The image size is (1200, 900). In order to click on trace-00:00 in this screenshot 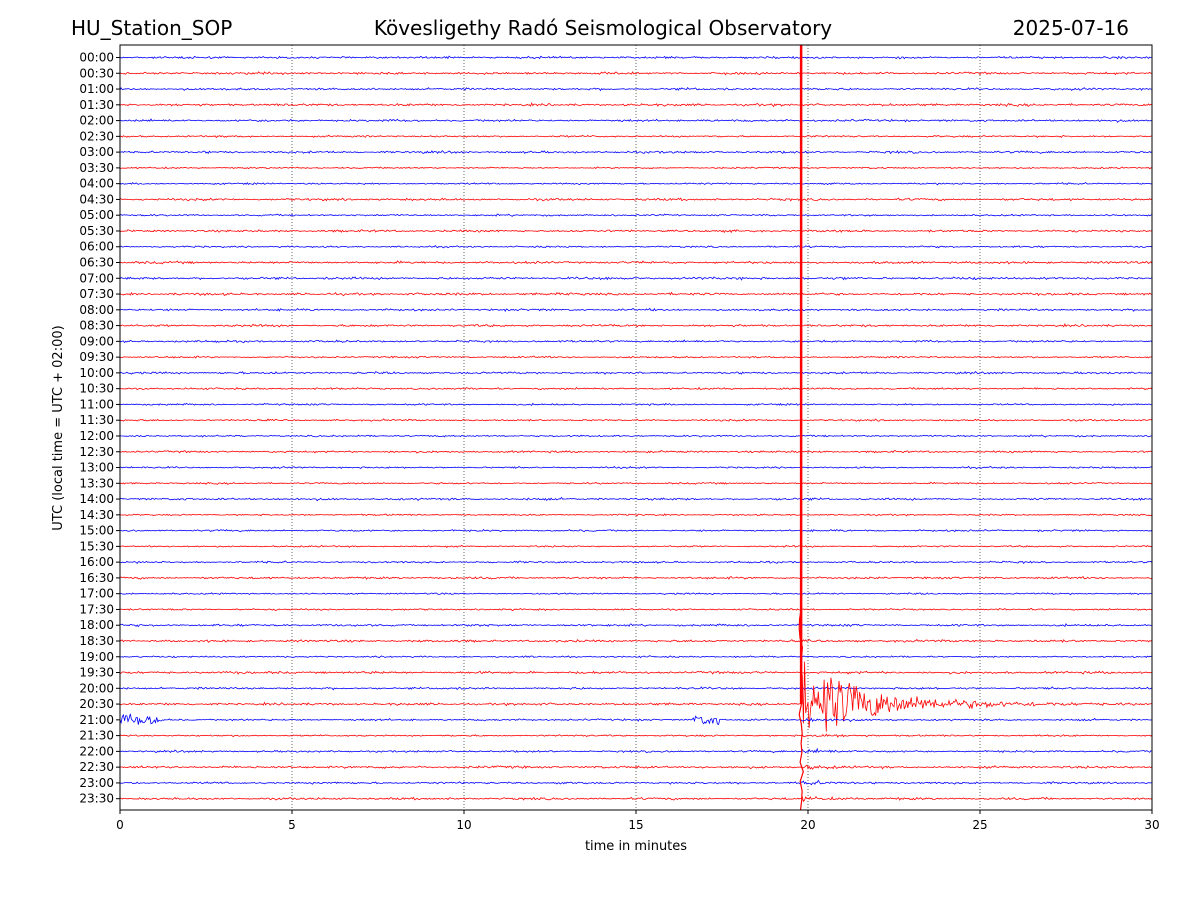, I will do `click(636, 57)`.